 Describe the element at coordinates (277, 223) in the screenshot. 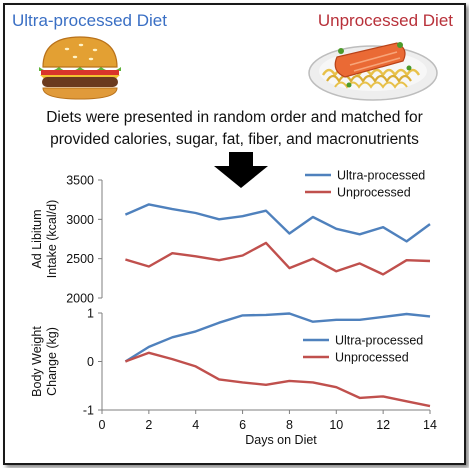

I see `intake-series-line-ultra-processed` at that location.